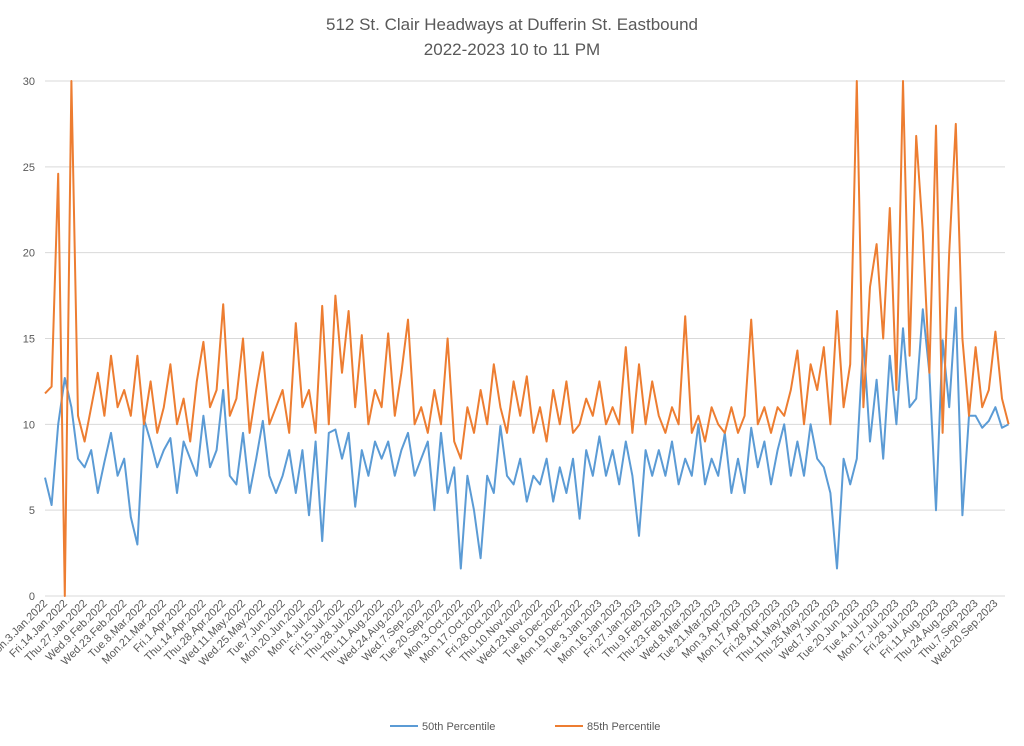  What do you see at coordinates (29, 254) in the screenshot?
I see `y-tick-label: 20` at bounding box center [29, 254].